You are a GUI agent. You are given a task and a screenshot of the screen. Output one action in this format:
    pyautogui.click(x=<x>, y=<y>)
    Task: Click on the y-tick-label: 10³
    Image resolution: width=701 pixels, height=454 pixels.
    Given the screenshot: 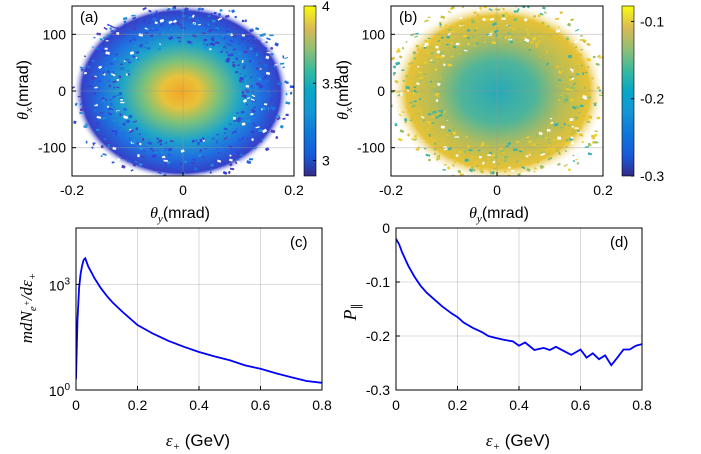 What is the action you would take?
    pyautogui.click(x=60, y=284)
    